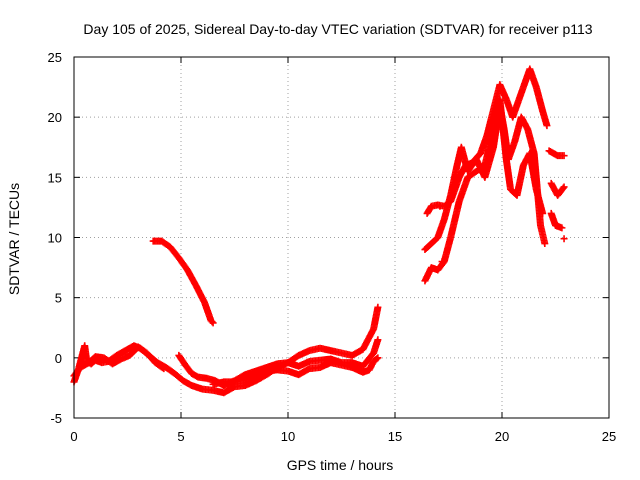 The height and width of the screenshot is (480, 640). I want to click on x-tick-label: 20, so click(502, 436).